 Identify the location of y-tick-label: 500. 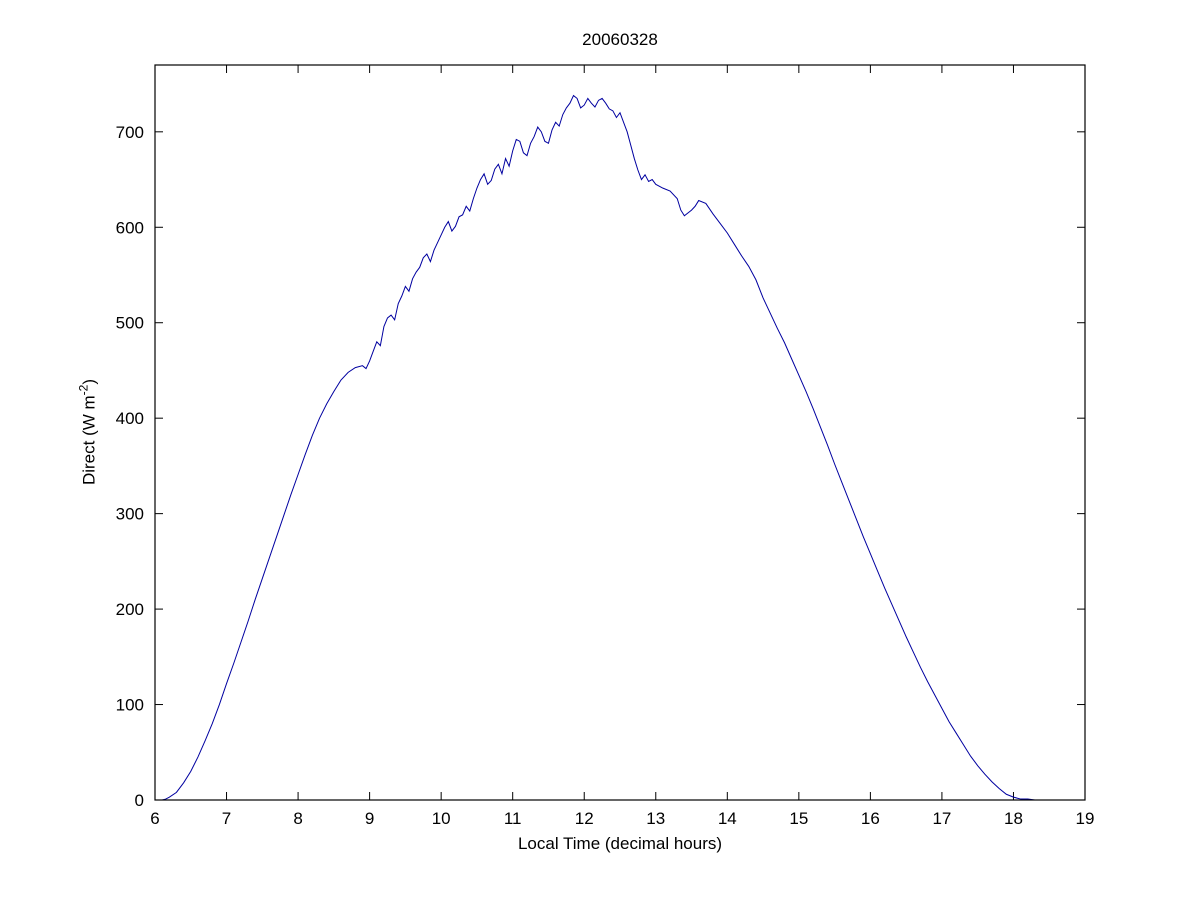
(130, 323).